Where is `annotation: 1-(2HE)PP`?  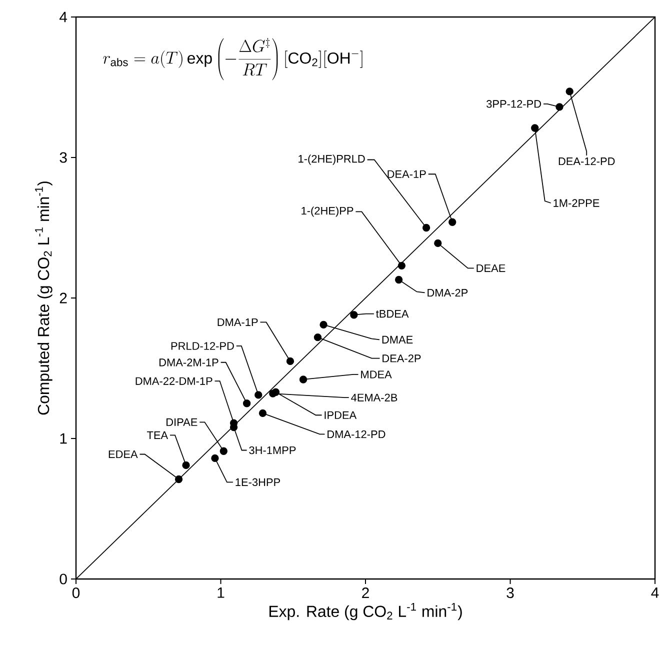 annotation: 1-(2HE)PP is located at coordinates (328, 211).